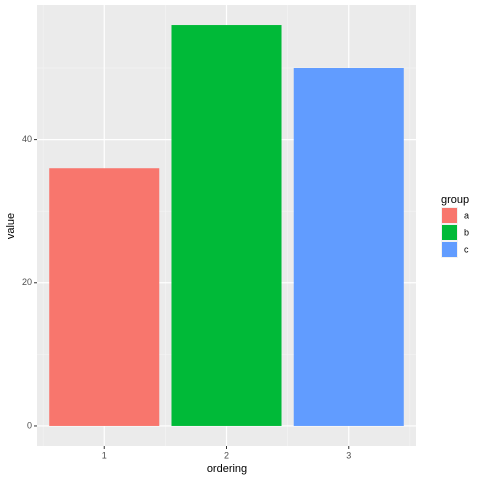 The height and width of the screenshot is (480, 480). Describe the element at coordinates (227, 469) in the screenshot. I see `x-axis-title: ordering` at that location.